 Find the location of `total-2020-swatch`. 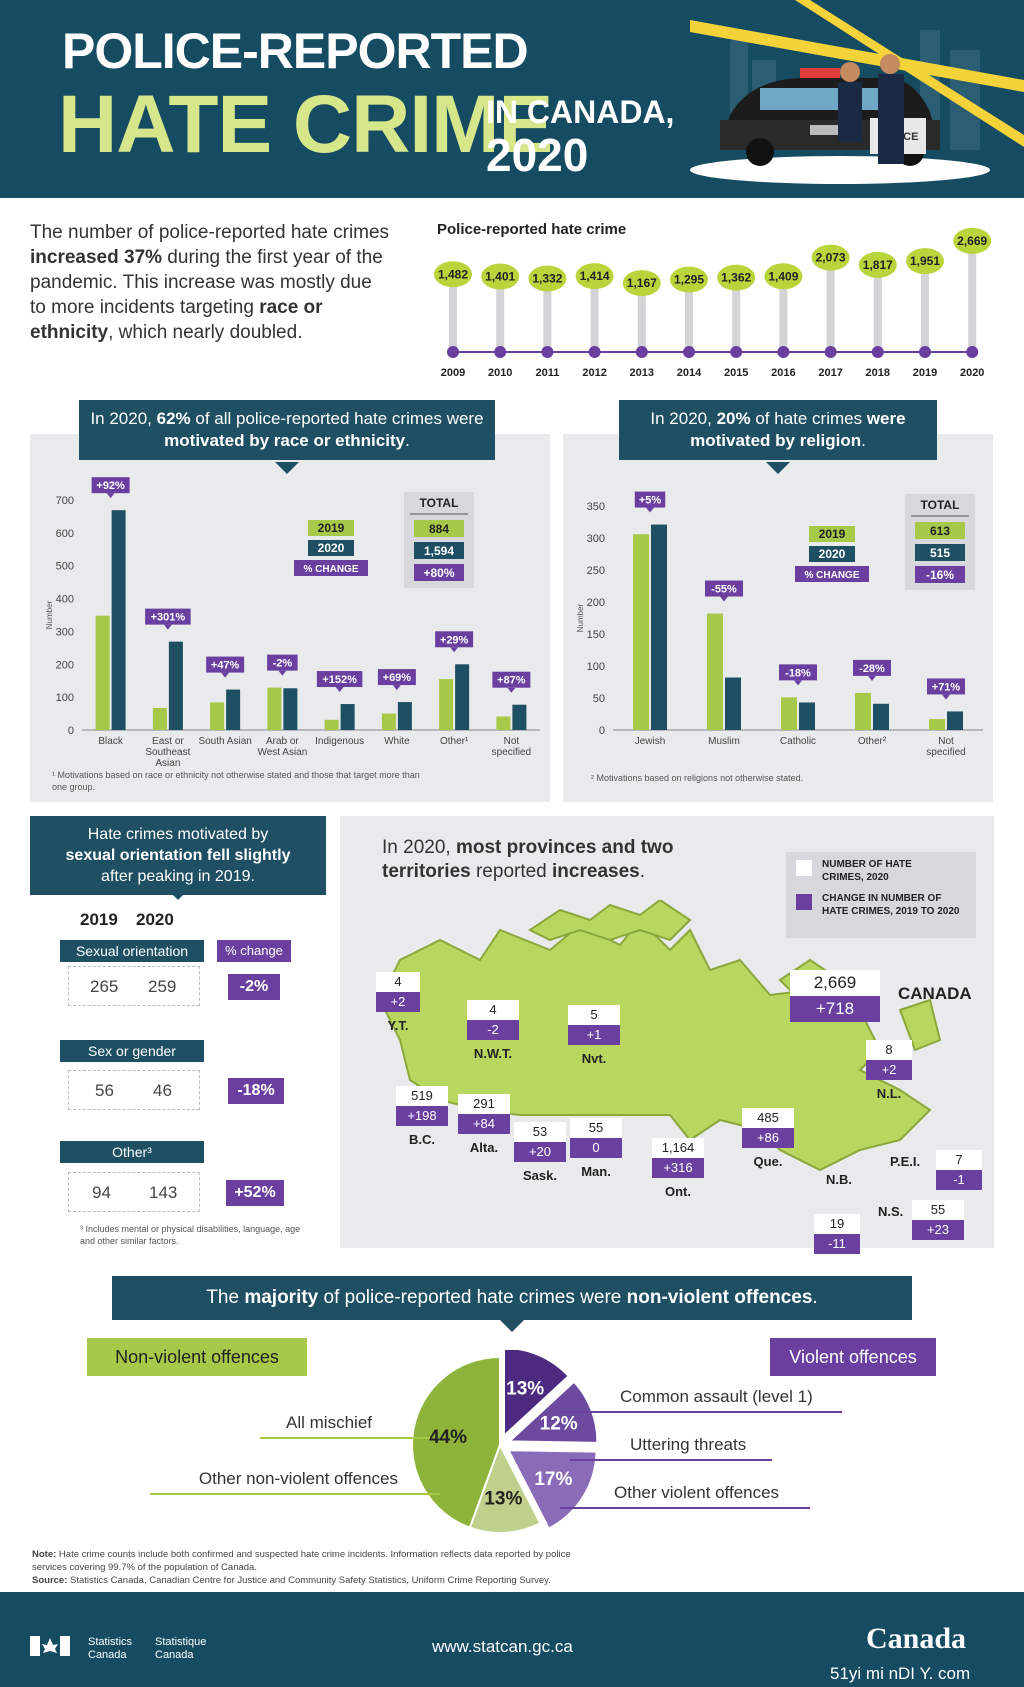

total-2020-swatch is located at coordinates (439, 550).